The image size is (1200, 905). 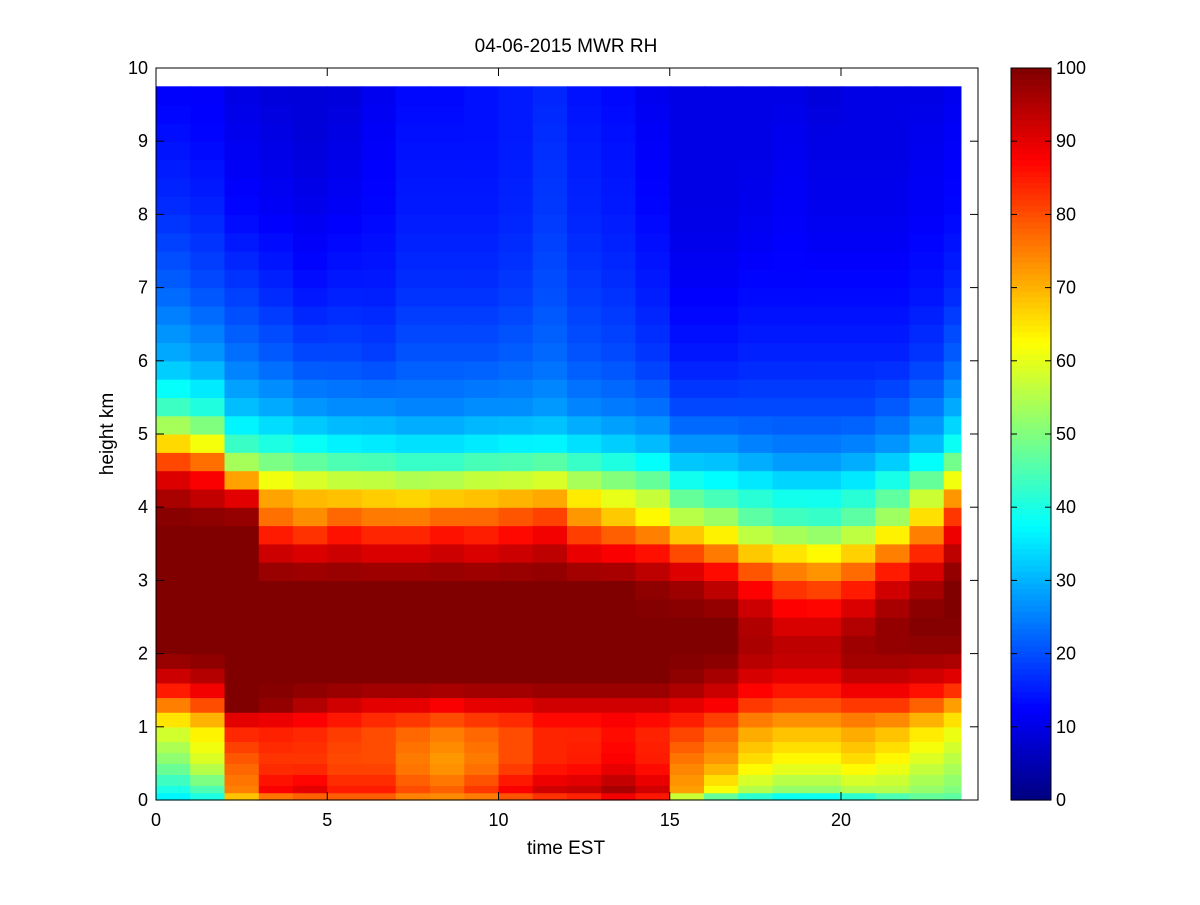 What do you see at coordinates (156, 820) in the screenshot?
I see `x-tick-label: 0` at bounding box center [156, 820].